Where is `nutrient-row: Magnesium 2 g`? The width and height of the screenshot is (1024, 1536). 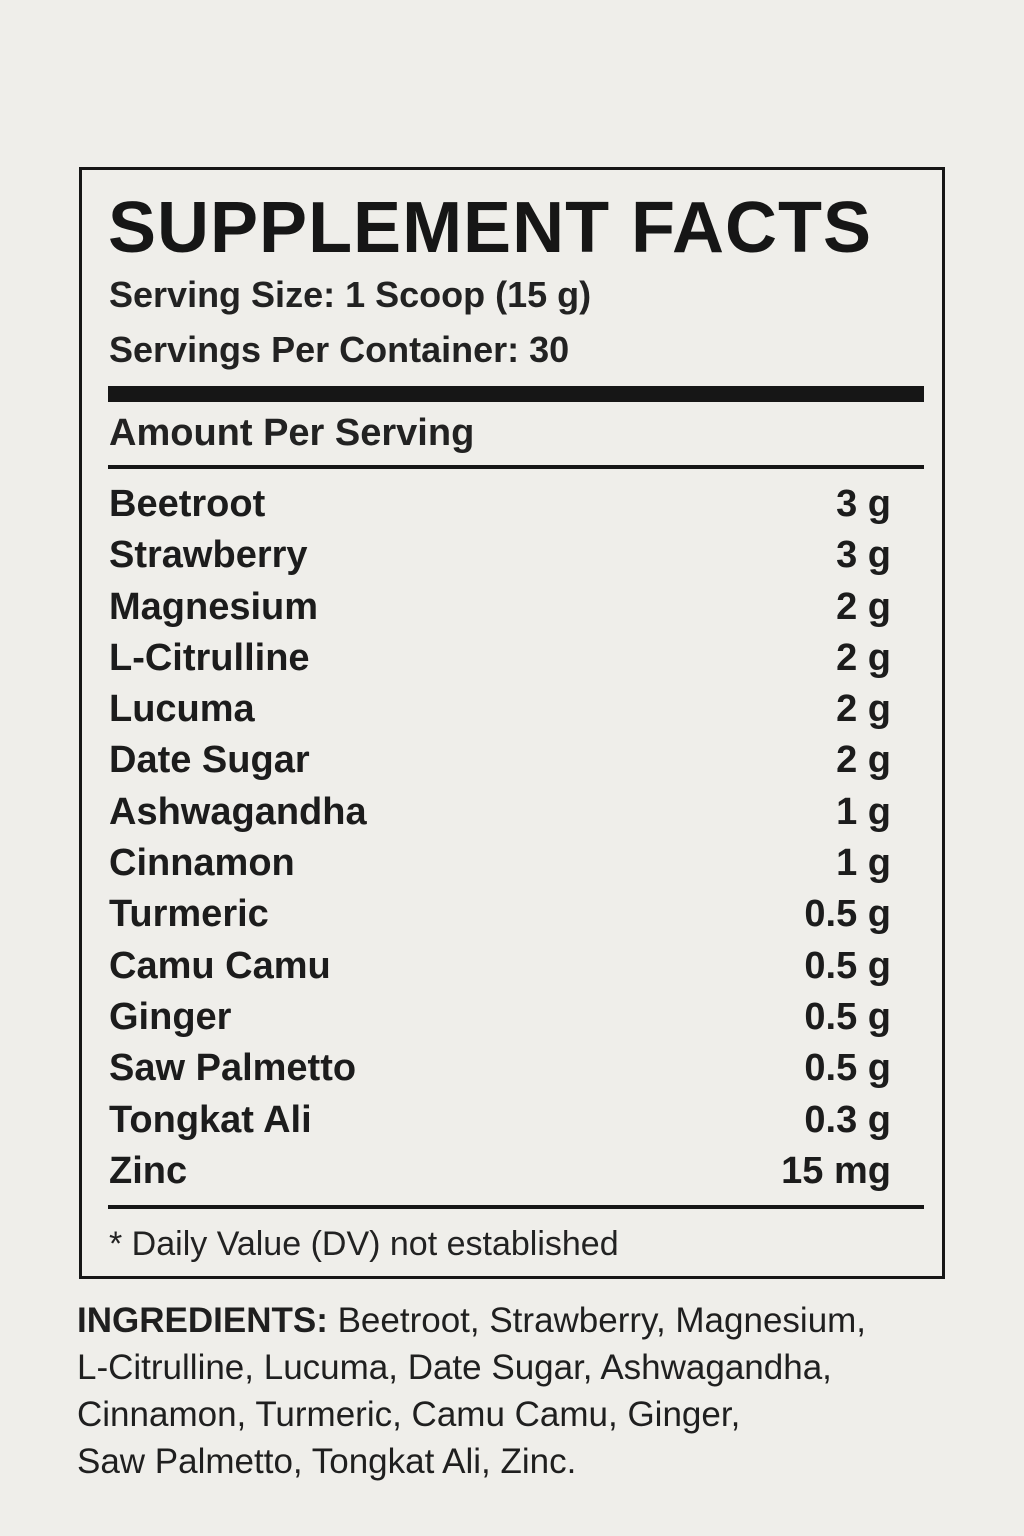 nutrient-row: Magnesium 2 g is located at coordinates (500, 607).